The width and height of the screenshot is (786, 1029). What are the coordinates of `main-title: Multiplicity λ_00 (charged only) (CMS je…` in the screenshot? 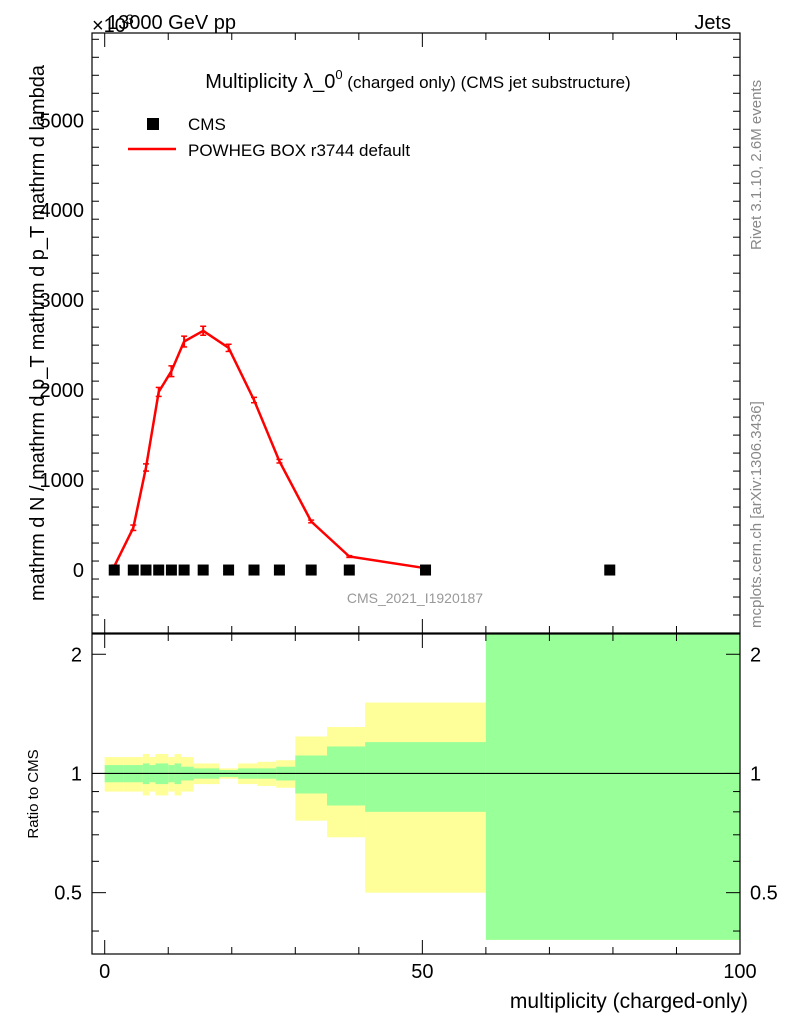 It's located at (417, 80).